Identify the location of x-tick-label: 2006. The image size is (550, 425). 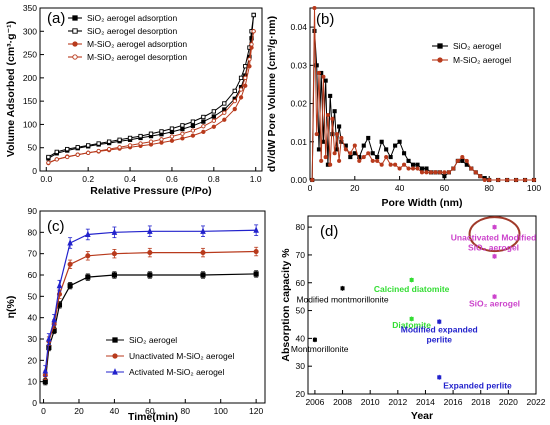
(314, 402).